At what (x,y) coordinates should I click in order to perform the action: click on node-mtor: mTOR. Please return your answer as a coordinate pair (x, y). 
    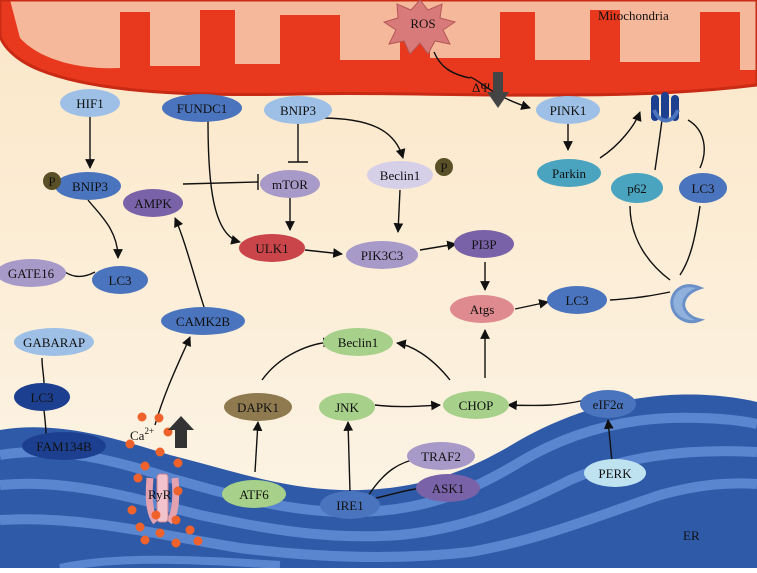
    Looking at the image, I should click on (290, 184).